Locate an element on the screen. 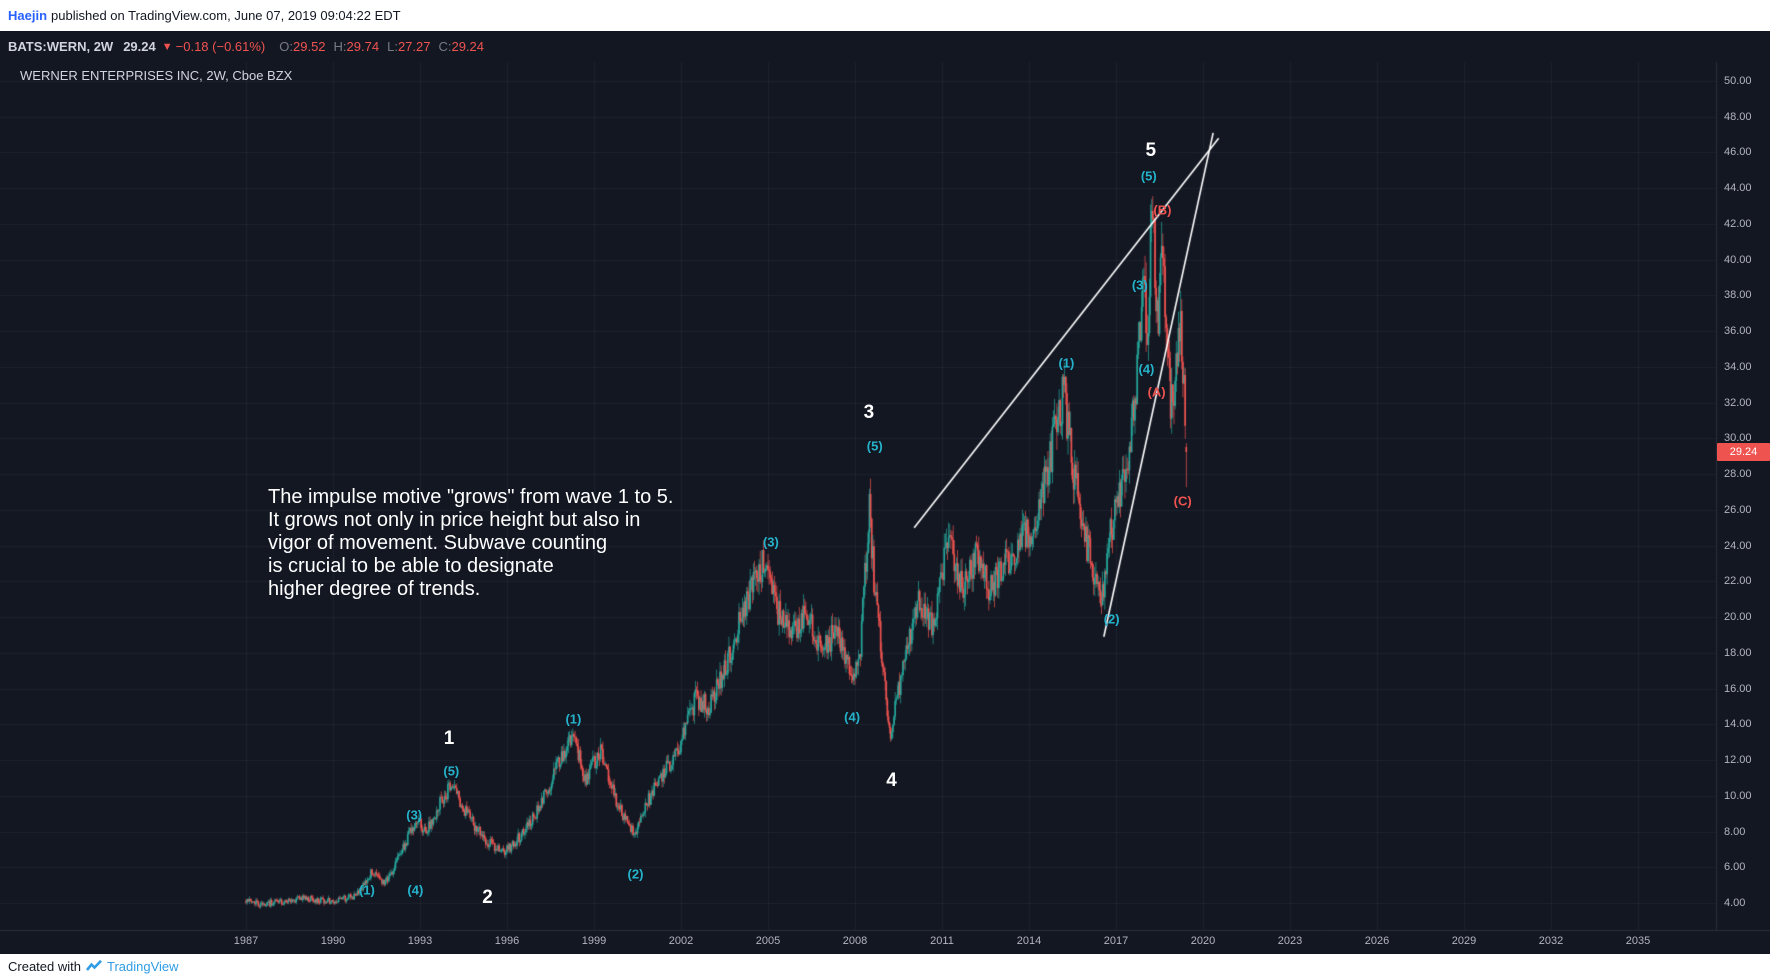  time-axis-label: 2017 is located at coordinates (1116, 941).